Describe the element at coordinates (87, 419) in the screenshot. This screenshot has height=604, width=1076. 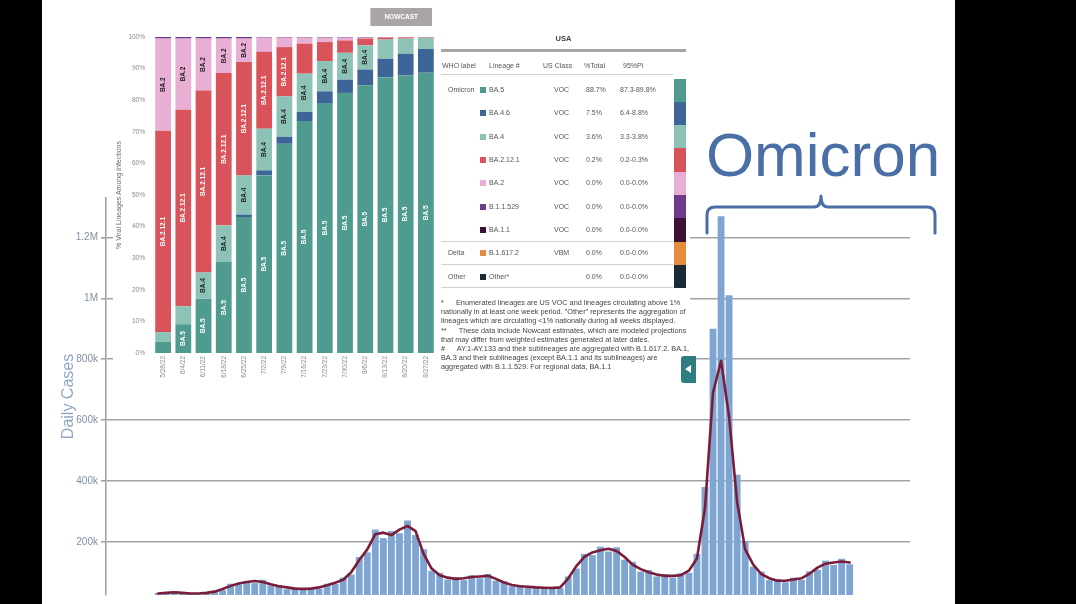
I see `y-tick-label: 600k` at that location.